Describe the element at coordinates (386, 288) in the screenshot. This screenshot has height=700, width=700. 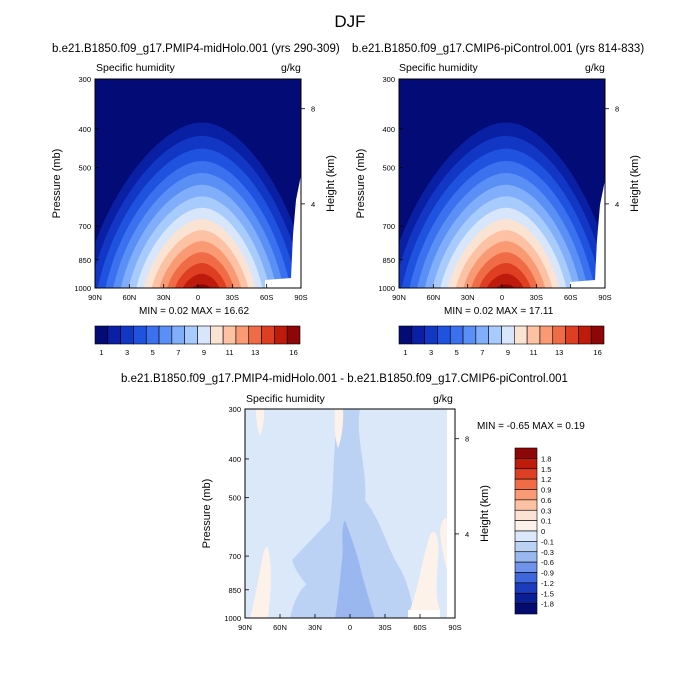
I see `y-tick-label: 1000` at that location.